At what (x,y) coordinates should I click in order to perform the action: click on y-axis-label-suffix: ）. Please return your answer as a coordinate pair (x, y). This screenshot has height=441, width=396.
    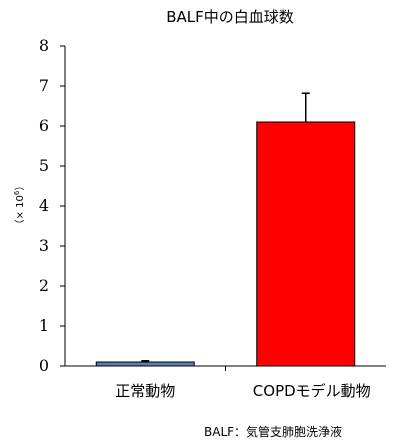
    Looking at the image, I should click on (20, 186).